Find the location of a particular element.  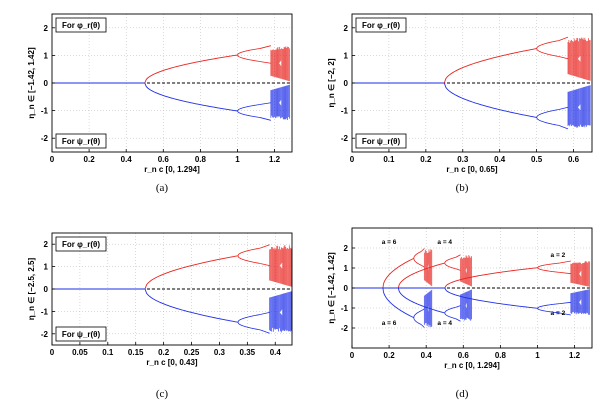

x-tick-label: 0.8 is located at coordinates (501, 355).